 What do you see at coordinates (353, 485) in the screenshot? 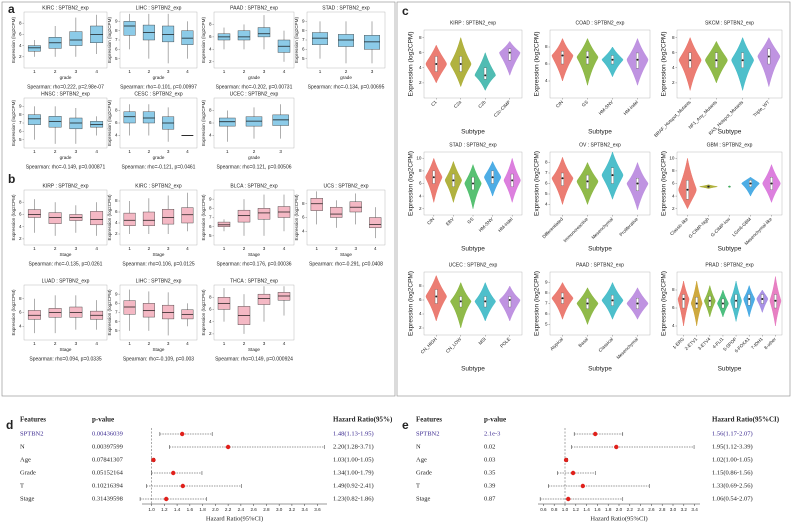
I see `hazard-ratio: 1.49(0.92-2.41)` at bounding box center [353, 485].